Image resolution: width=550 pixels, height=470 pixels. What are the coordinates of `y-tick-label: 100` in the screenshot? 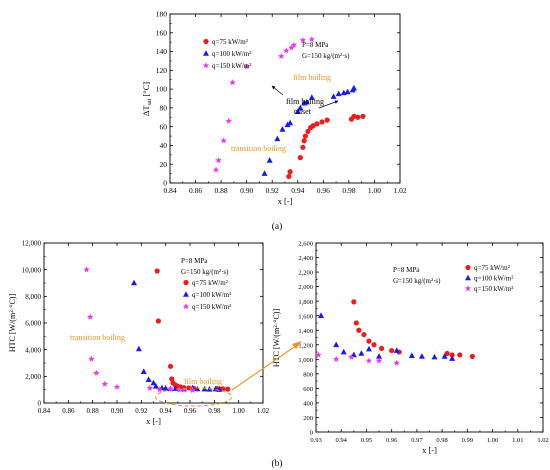 It's located at (162, 89).